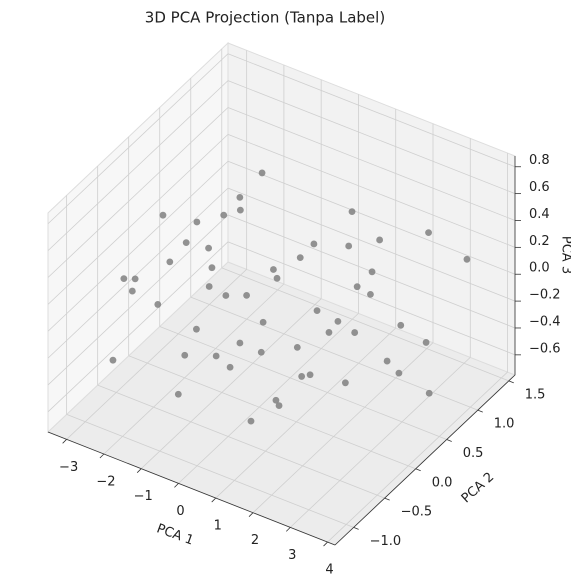 The width and height of the screenshot is (571, 581). I want to click on z-tick-label: 0.2, so click(539, 241).